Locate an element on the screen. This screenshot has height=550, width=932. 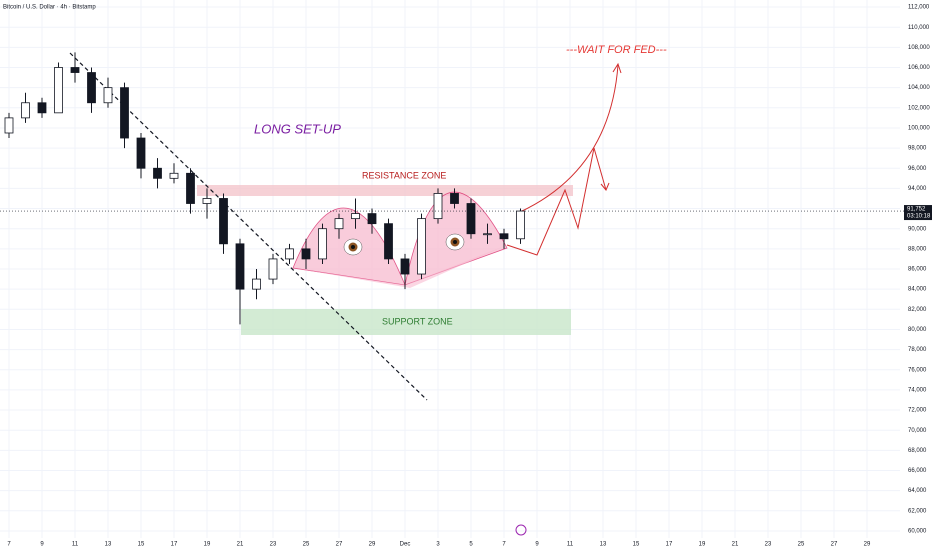
x-tick-label: 25 is located at coordinates (306, 545).